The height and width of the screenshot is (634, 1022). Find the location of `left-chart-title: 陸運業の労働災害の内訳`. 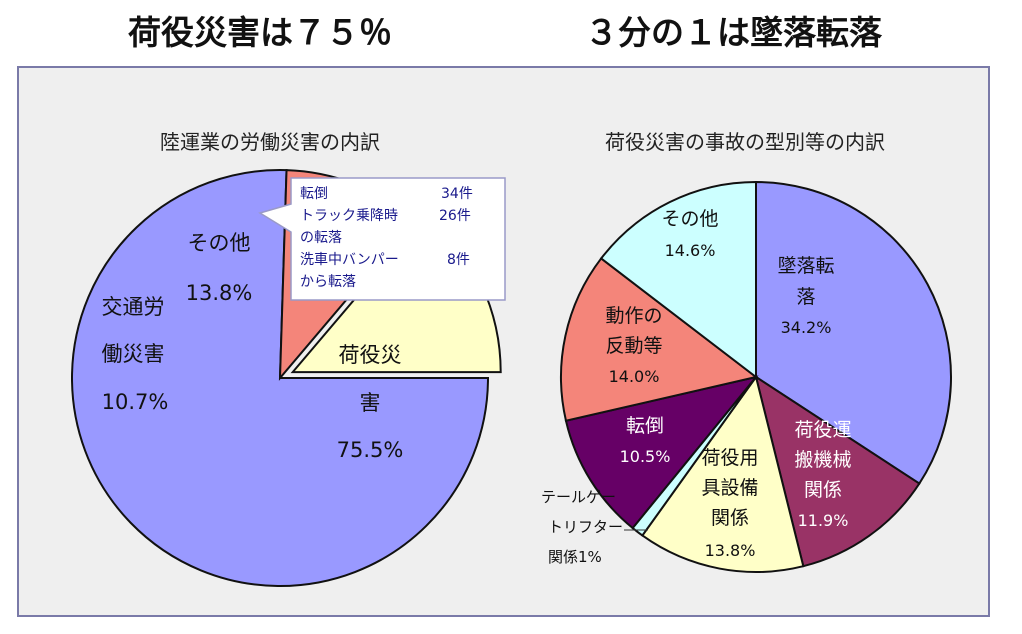

left-chart-title: 陸運業の労働災害の内訳 is located at coordinates (270, 142).